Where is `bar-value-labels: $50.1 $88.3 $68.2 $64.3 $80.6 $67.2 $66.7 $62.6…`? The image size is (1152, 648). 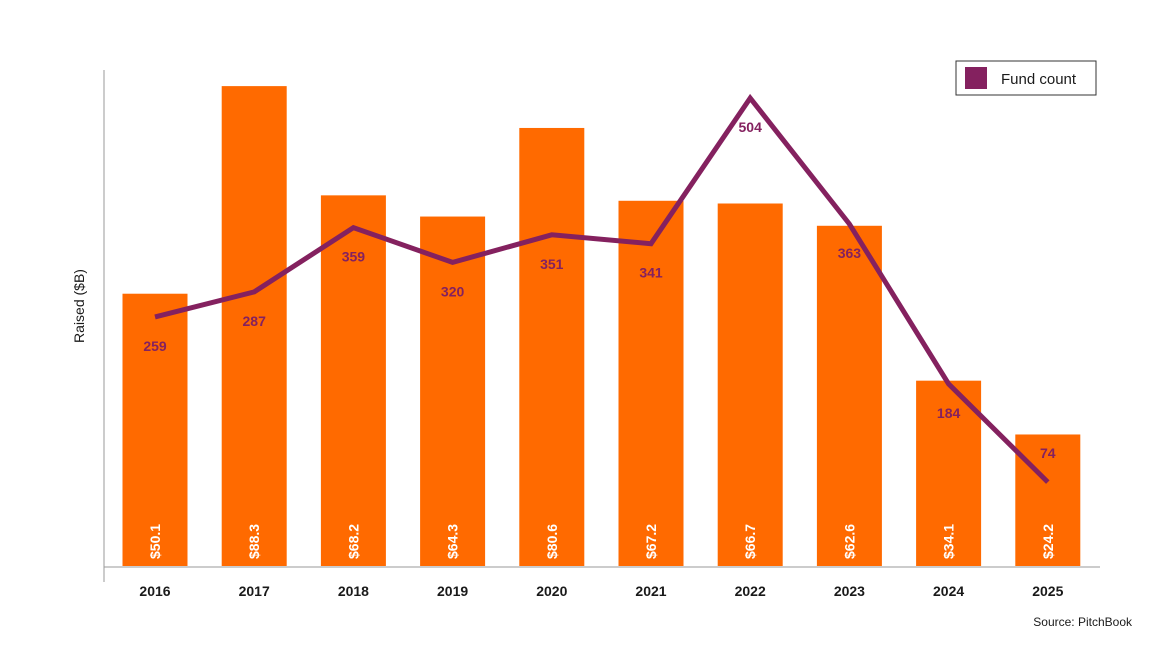
bar-value-labels: $50.1 $88.3 $68.2 $64.3 $80.6 $67.2 $66.7 $62.6… is located at coordinates (601, 541).